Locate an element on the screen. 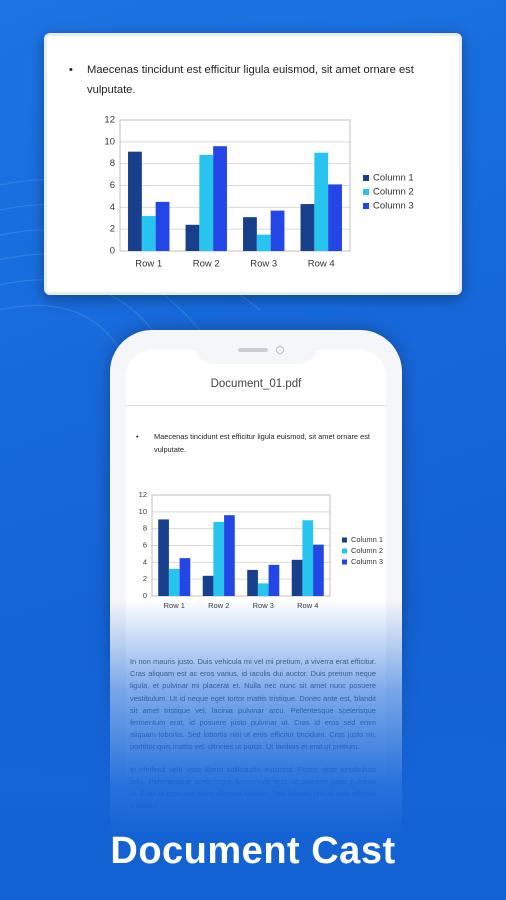 This screenshot has width=506, height=900. speaker is located at coordinates (253, 350).